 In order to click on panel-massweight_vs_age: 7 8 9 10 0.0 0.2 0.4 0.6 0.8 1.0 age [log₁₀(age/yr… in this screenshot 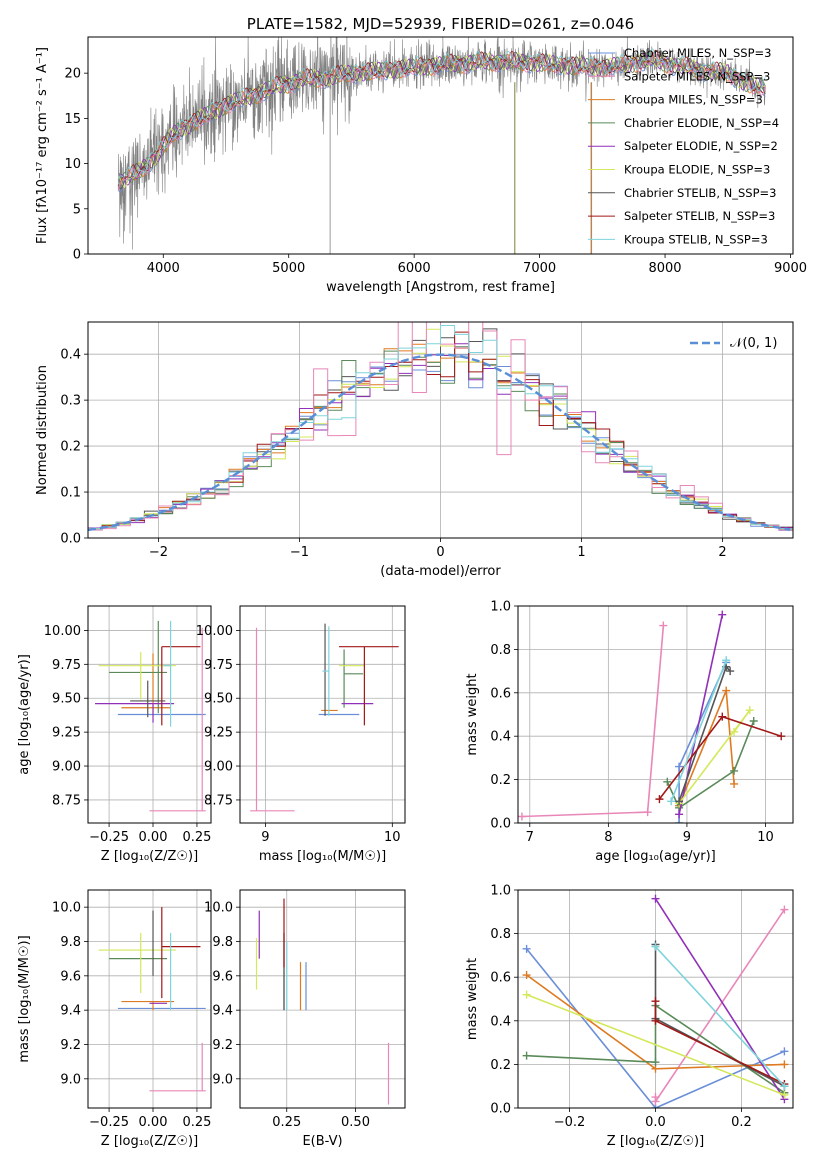, I will do `click(629, 732)`.